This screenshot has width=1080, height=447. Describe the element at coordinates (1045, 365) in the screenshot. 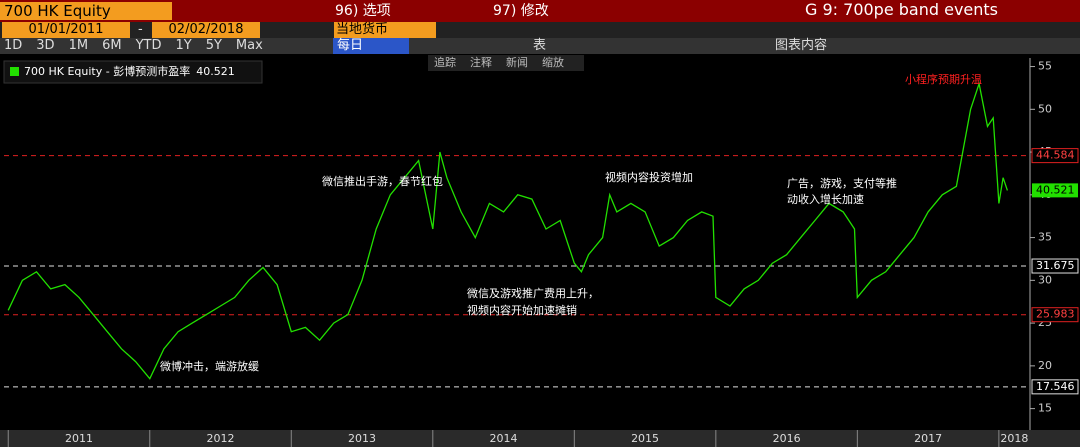

I see `y-tick-label: 20` at that location.